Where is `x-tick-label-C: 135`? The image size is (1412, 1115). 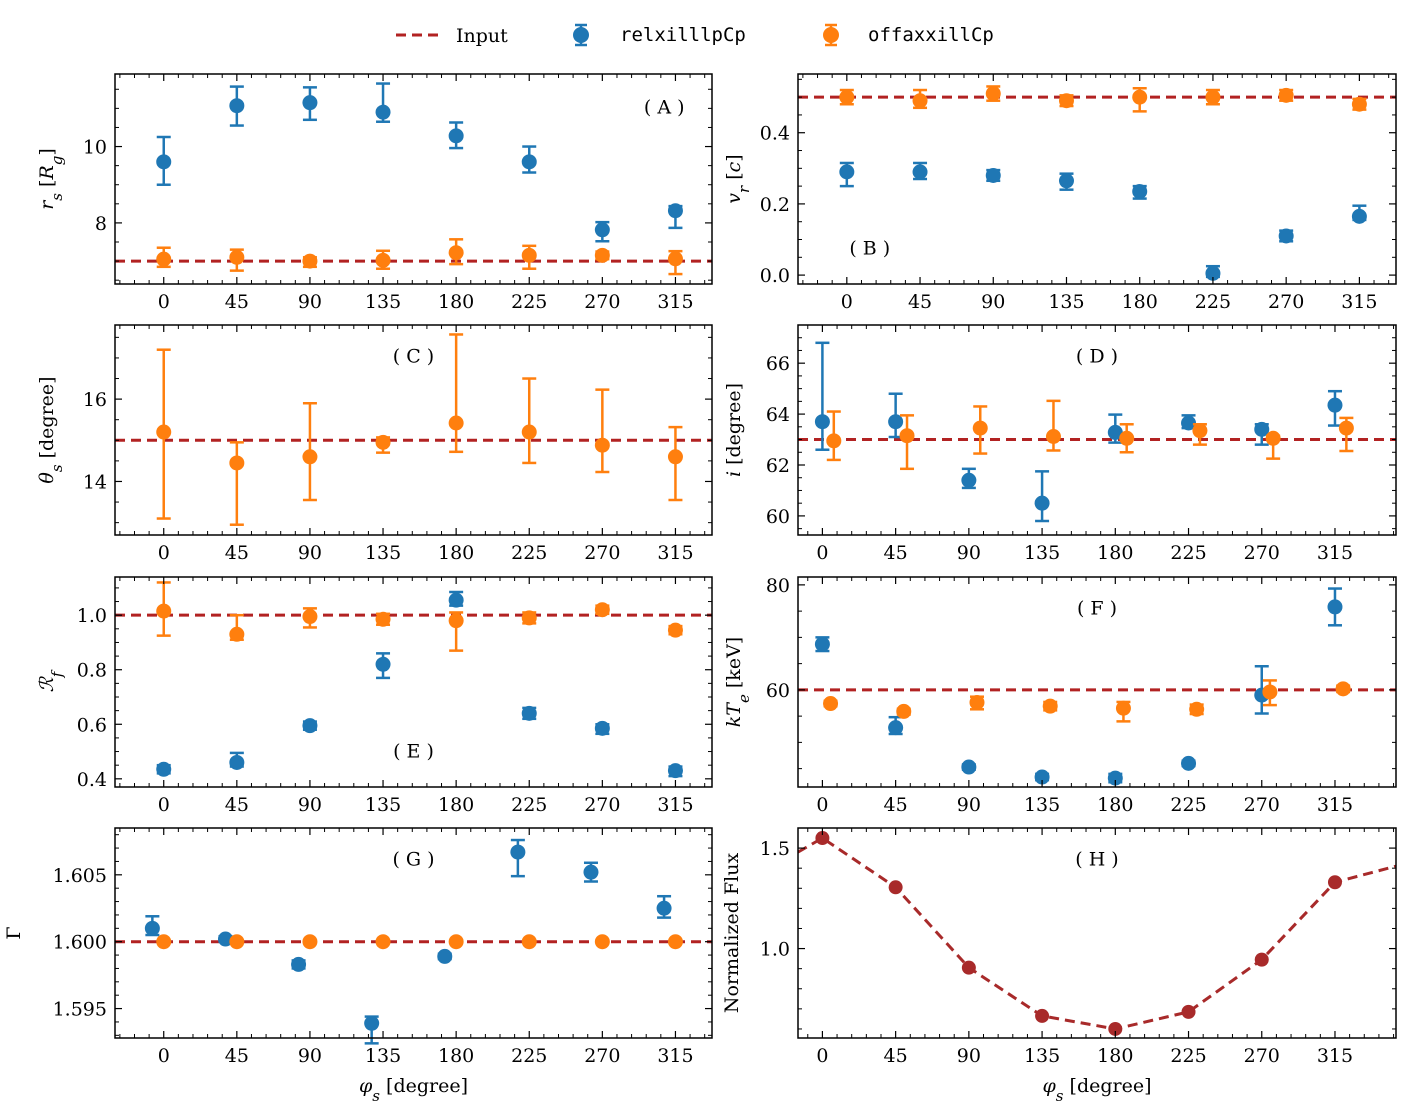 x-tick-label-C: 135 is located at coordinates (383, 553).